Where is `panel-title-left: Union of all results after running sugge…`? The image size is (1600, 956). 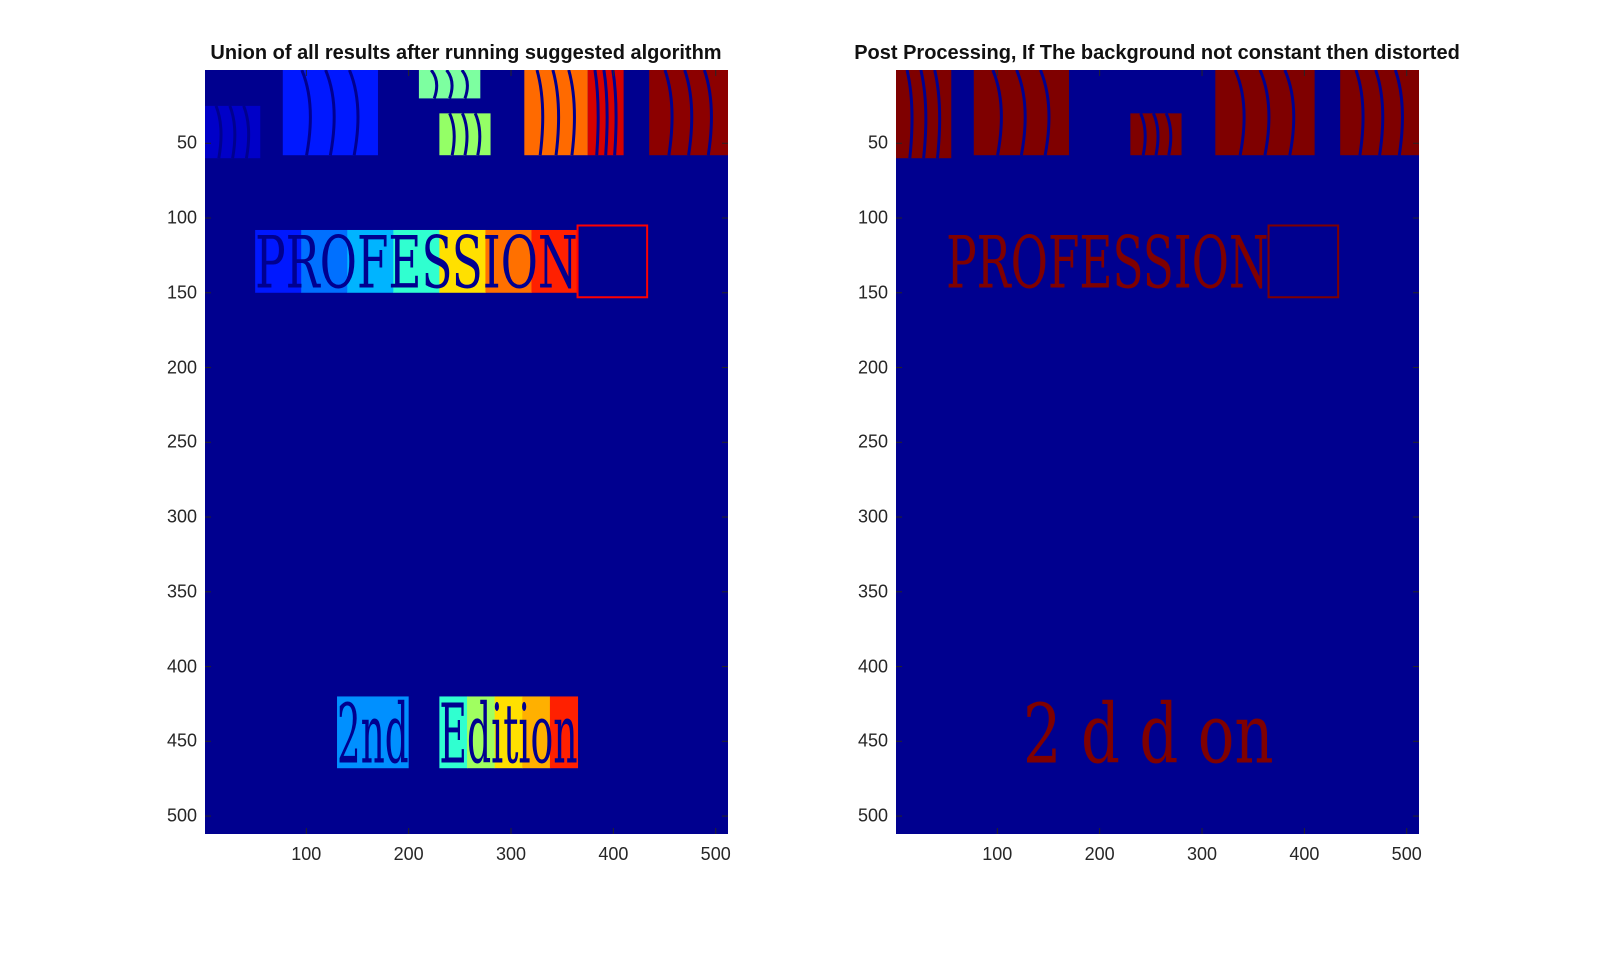 panel-title-left: Union of all results after running sugge… is located at coordinates (466, 53).